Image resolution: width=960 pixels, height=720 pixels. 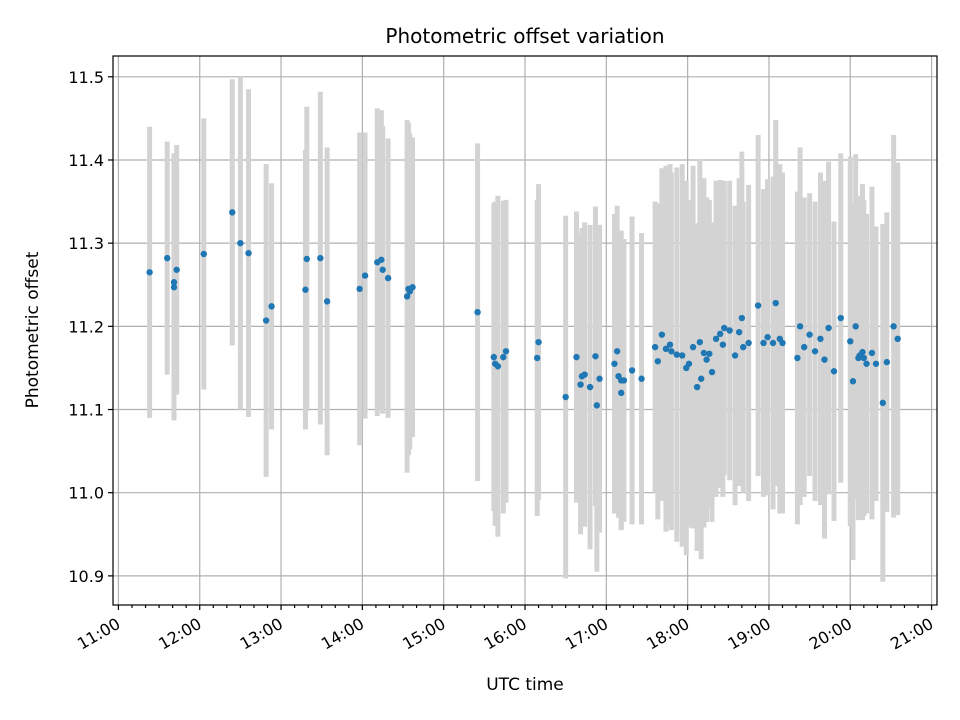 I want to click on y-tick-label: 11.5, so click(x=86, y=77).